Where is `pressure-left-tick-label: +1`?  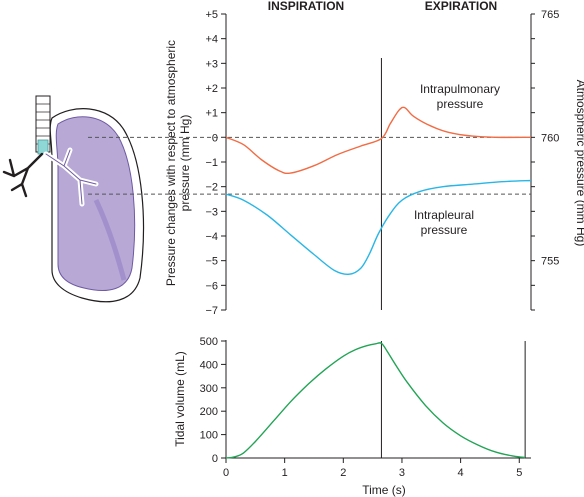
pressure-left-tick-label: +1 is located at coordinates (211, 114).